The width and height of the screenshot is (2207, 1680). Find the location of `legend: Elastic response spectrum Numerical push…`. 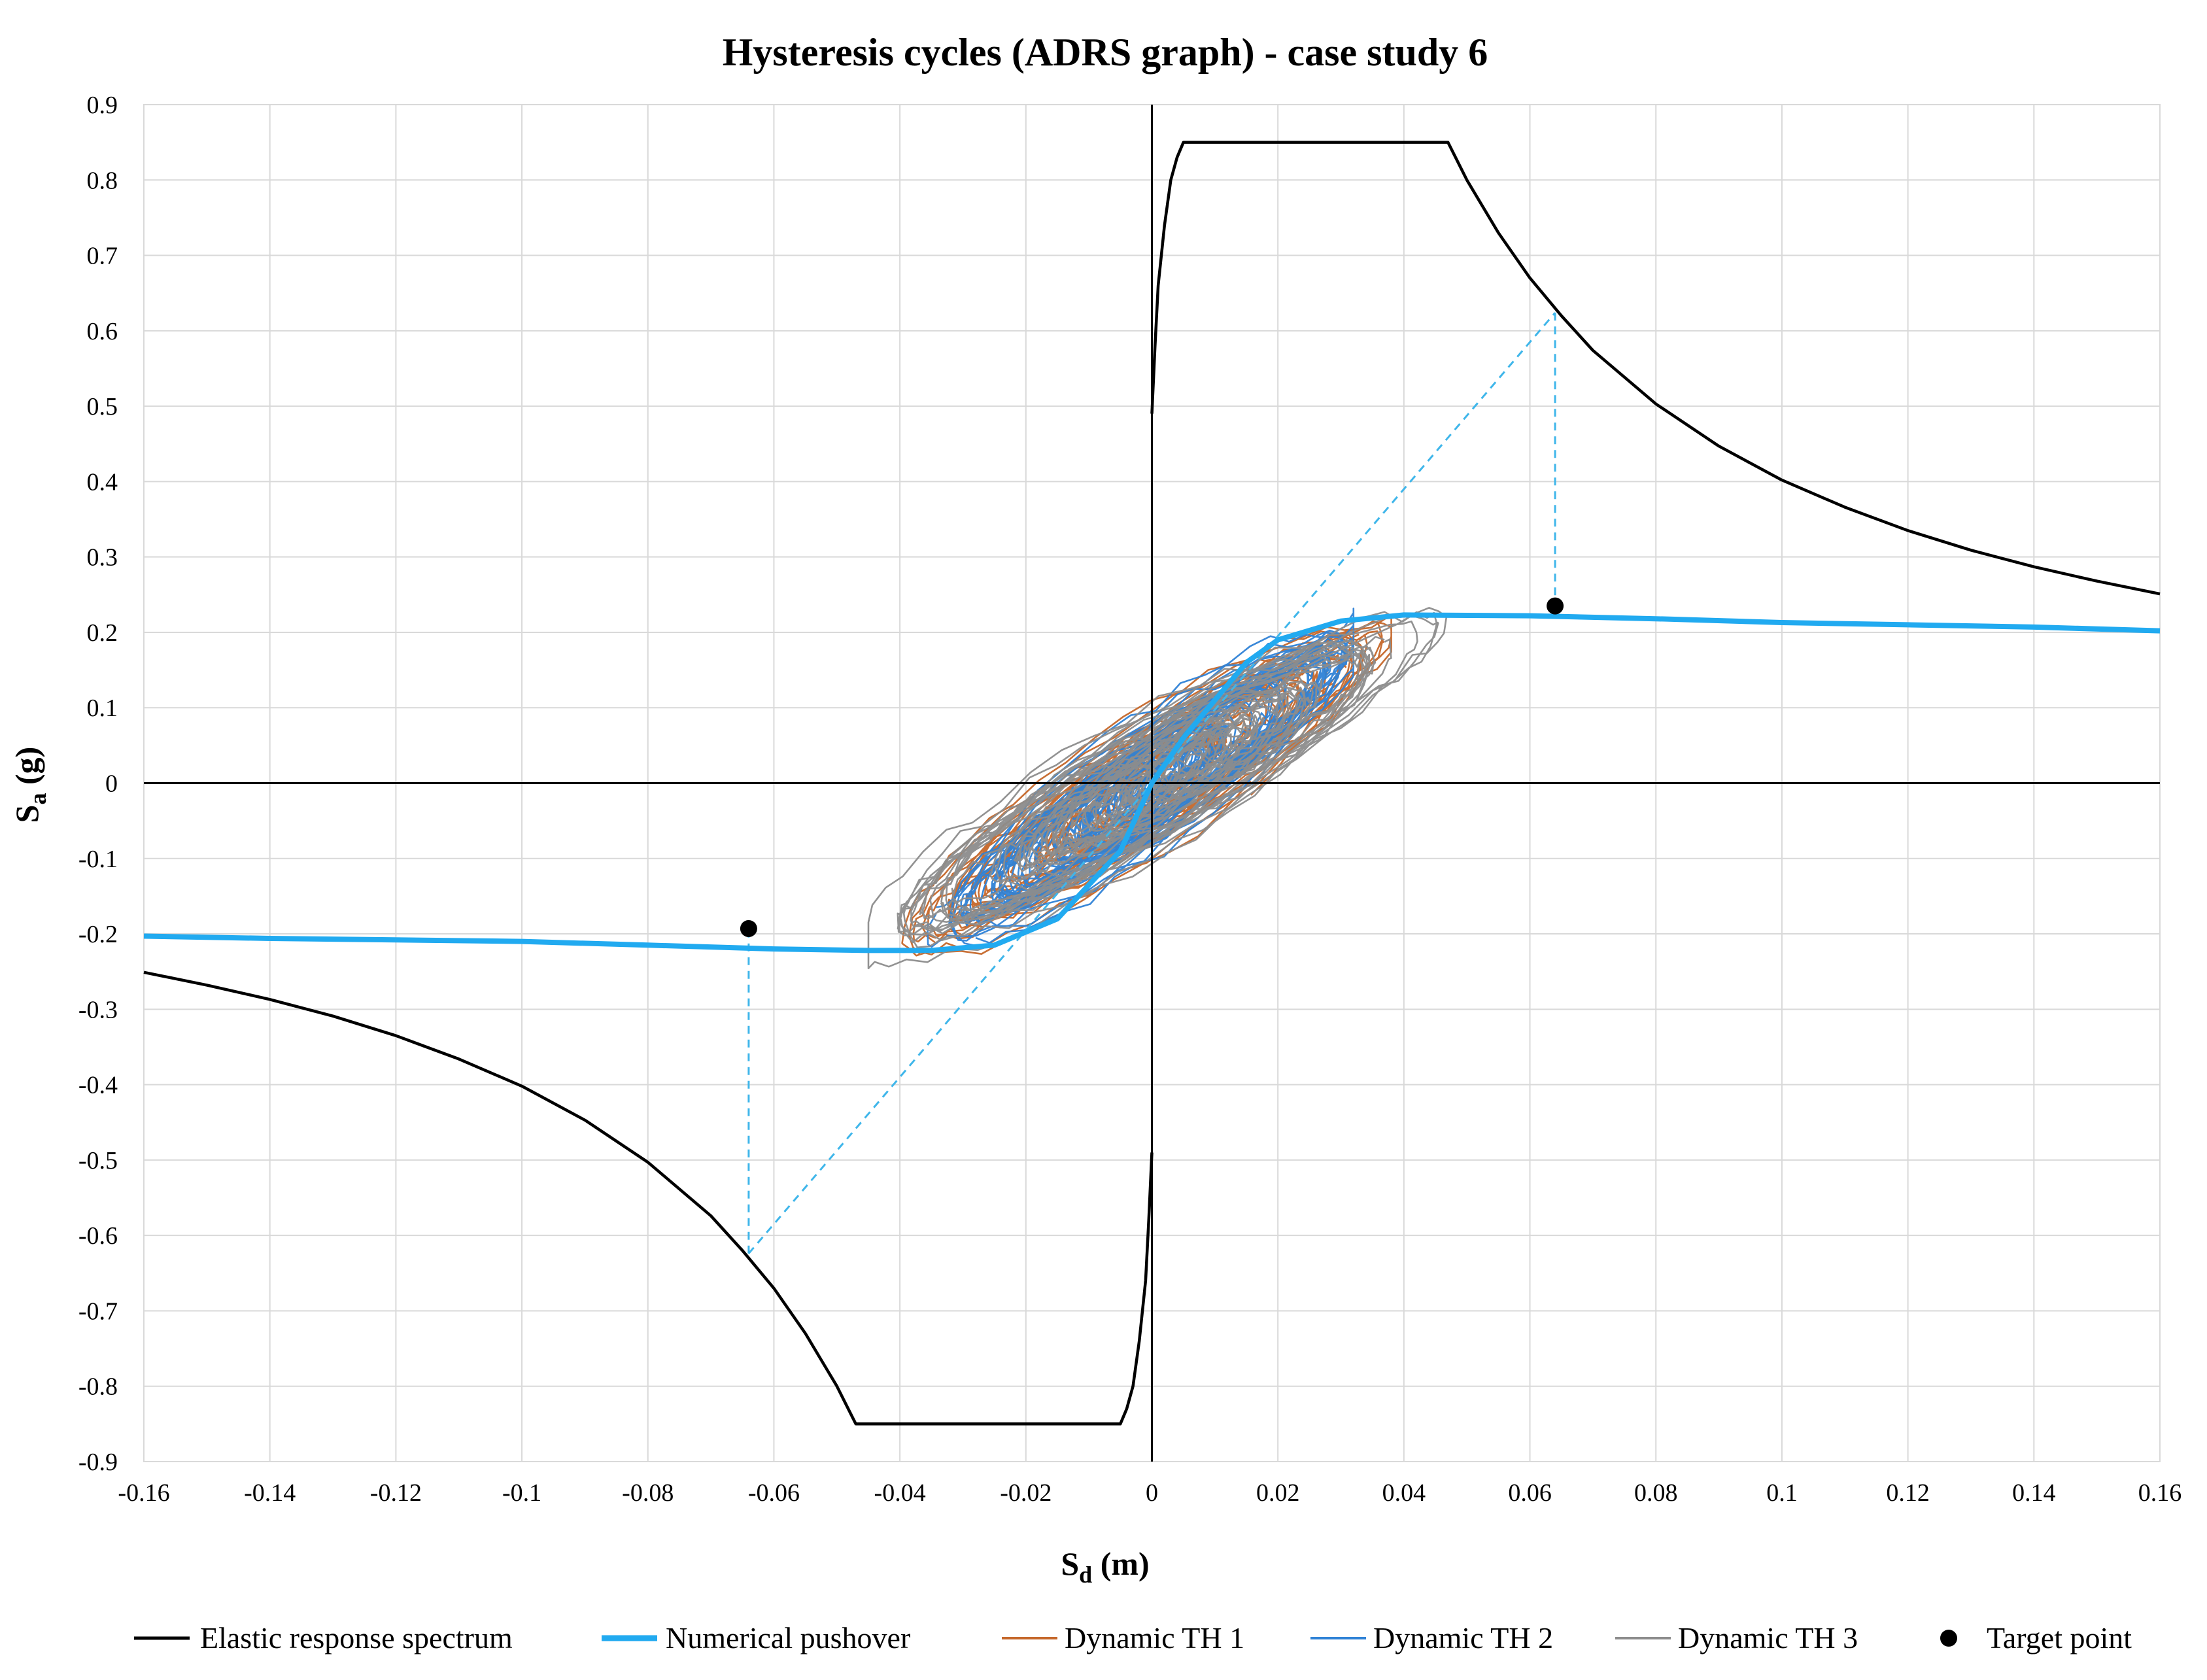

legend: Elastic response spectrum Numerical push… is located at coordinates (1133, 1637).